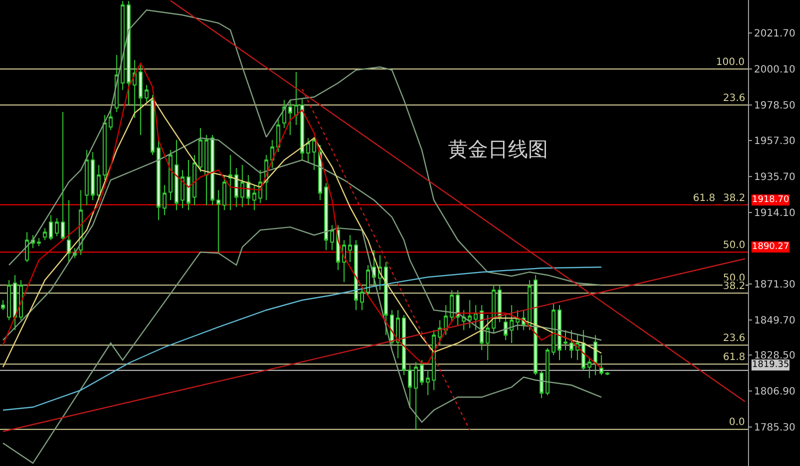 The width and height of the screenshot is (800, 466). I want to click on ref-line-label: 1918.70, so click(771, 200).